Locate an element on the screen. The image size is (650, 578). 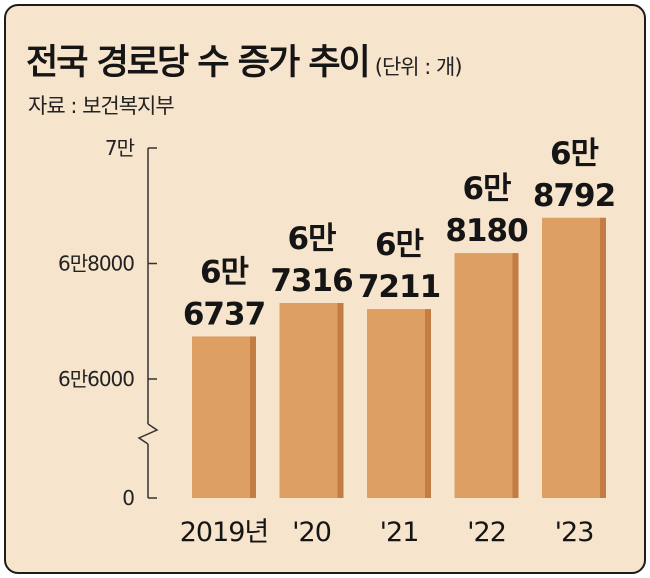
bar-value-label: 7211 is located at coordinates (399, 287).